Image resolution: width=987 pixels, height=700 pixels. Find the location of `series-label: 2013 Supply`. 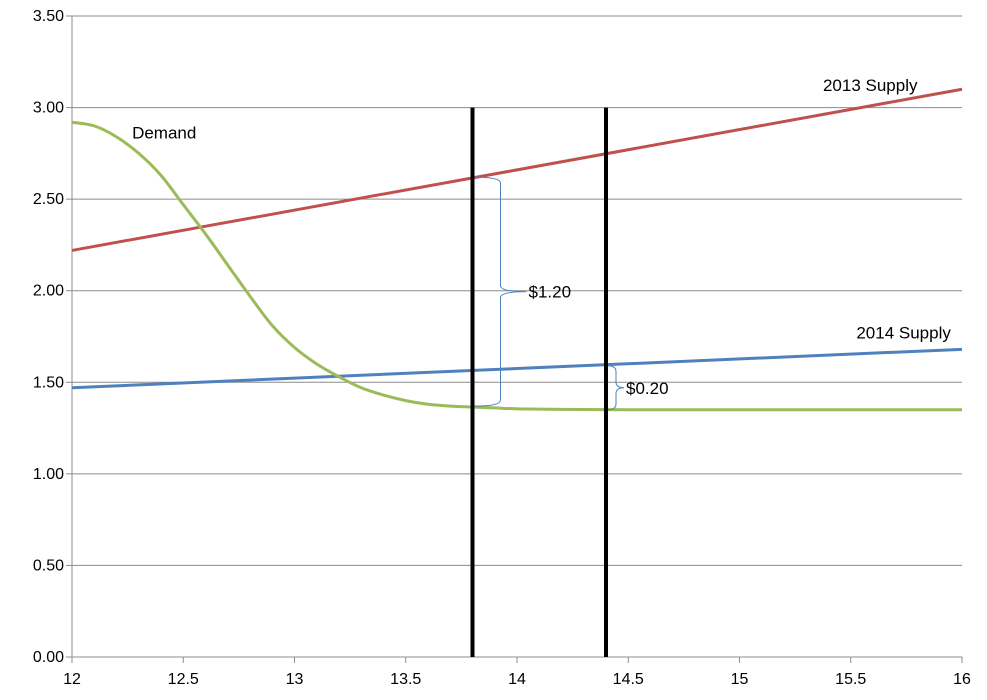

series-label: 2013 Supply is located at coordinates (870, 85).